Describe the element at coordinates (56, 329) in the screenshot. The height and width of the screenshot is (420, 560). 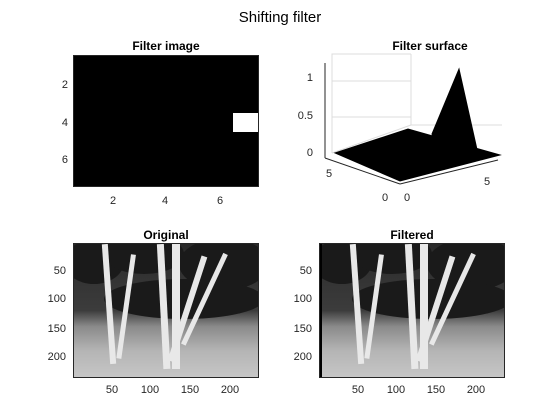
I see `original-ytick: 150` at that location.